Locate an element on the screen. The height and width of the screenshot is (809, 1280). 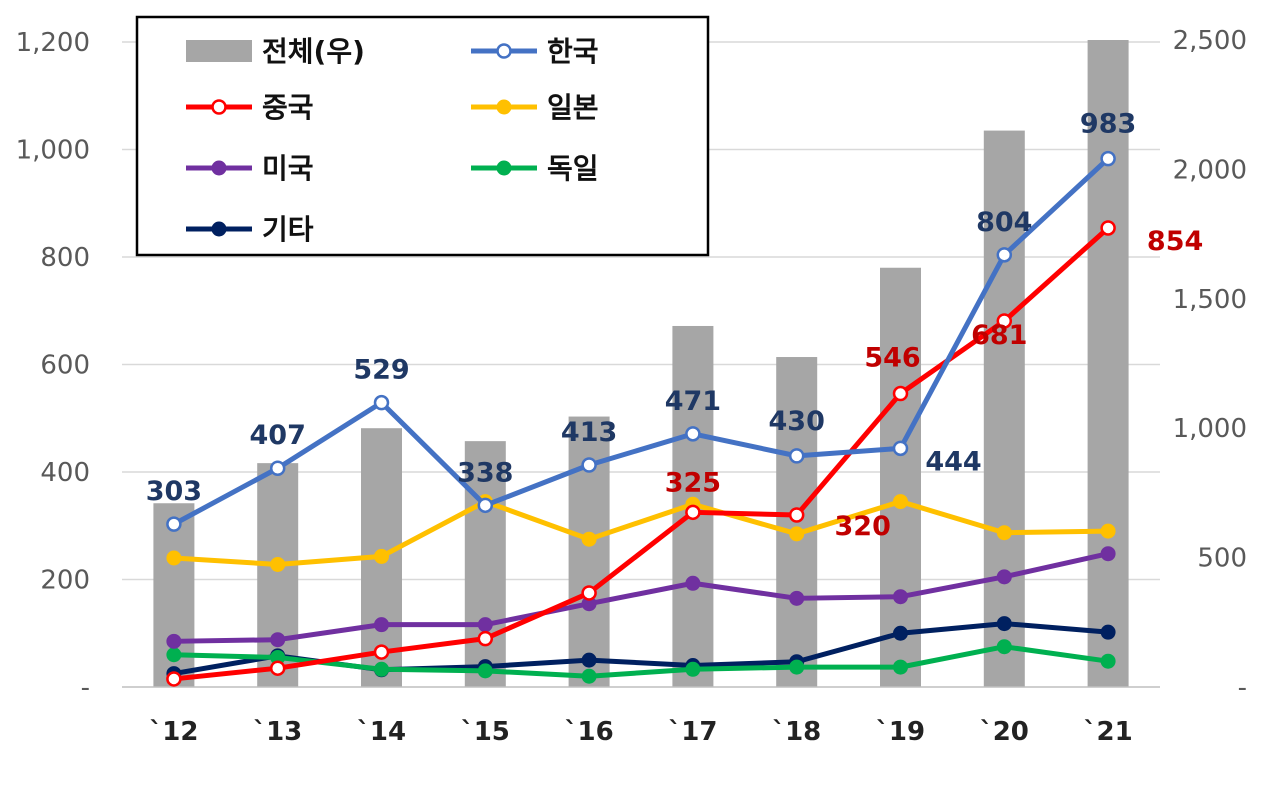
data-label: 413 is located at coordinates (589, 432).